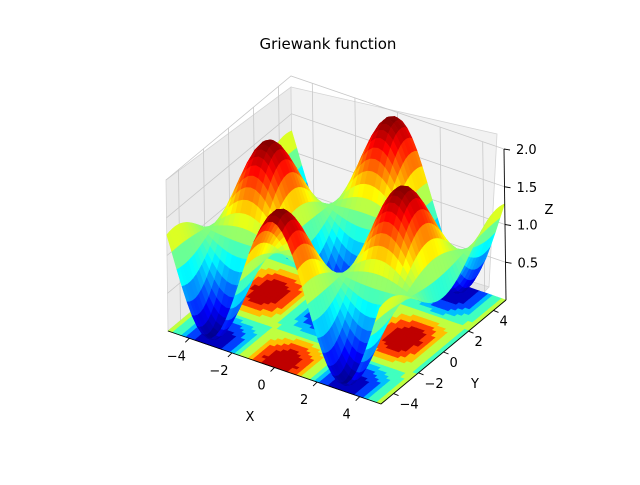  I want to click on x-axis-ticks: −4 −2 0 2 4, so click(264, 380).